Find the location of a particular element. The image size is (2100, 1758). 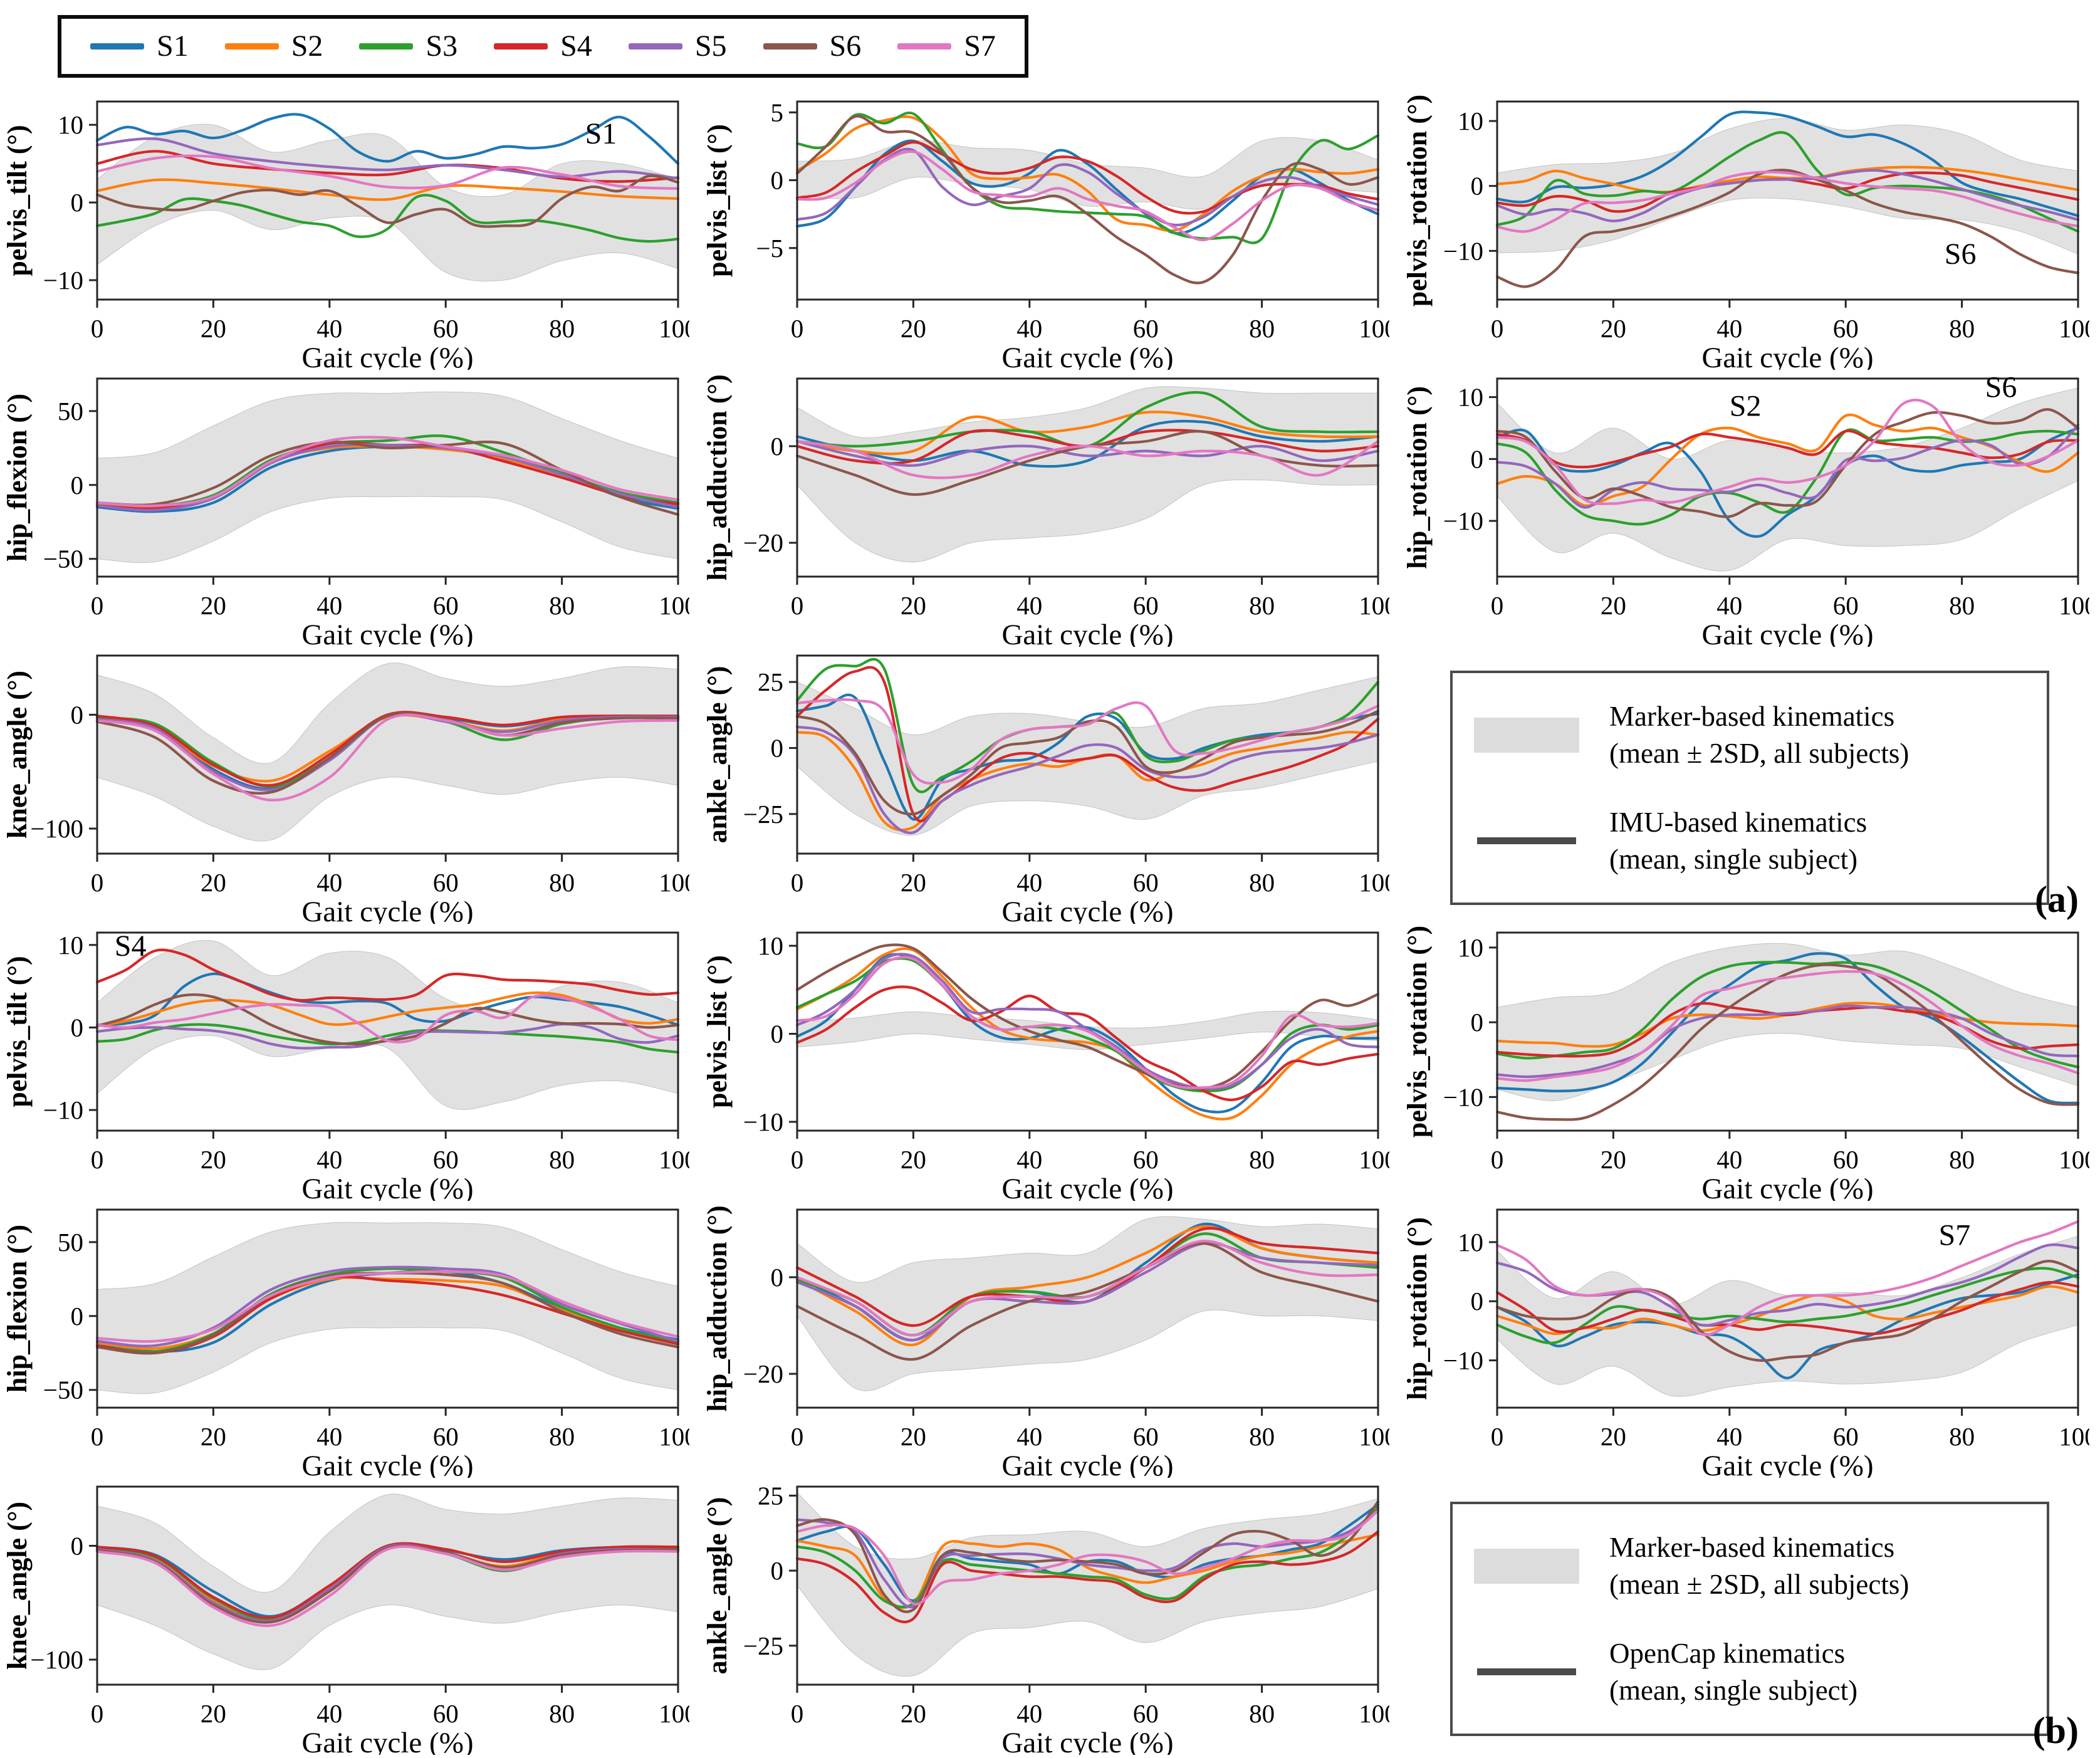

subjects-legend: S1 S2 S3 S4 S5 S6 S7 is located at coordinates (543, 46).